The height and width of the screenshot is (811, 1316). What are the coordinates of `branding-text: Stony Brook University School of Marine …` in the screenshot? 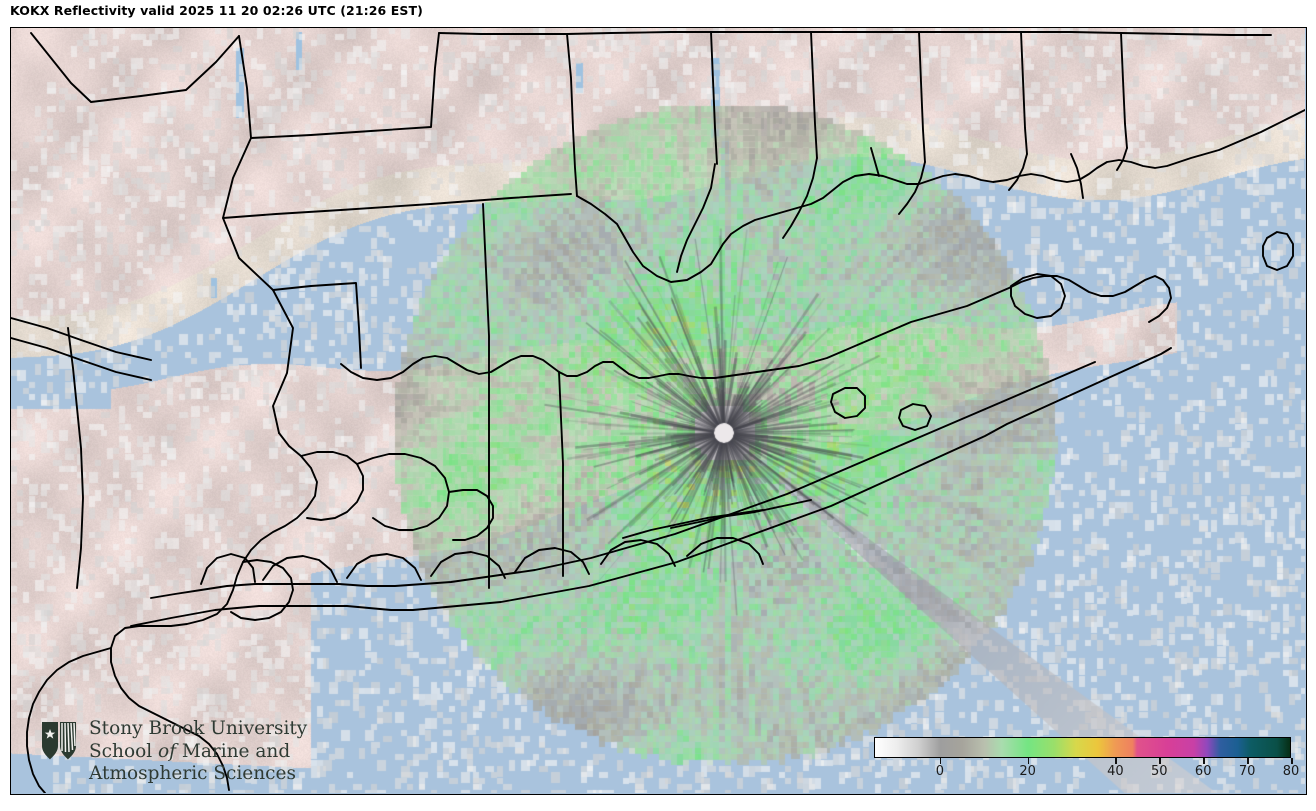 It's located at (209, 752).